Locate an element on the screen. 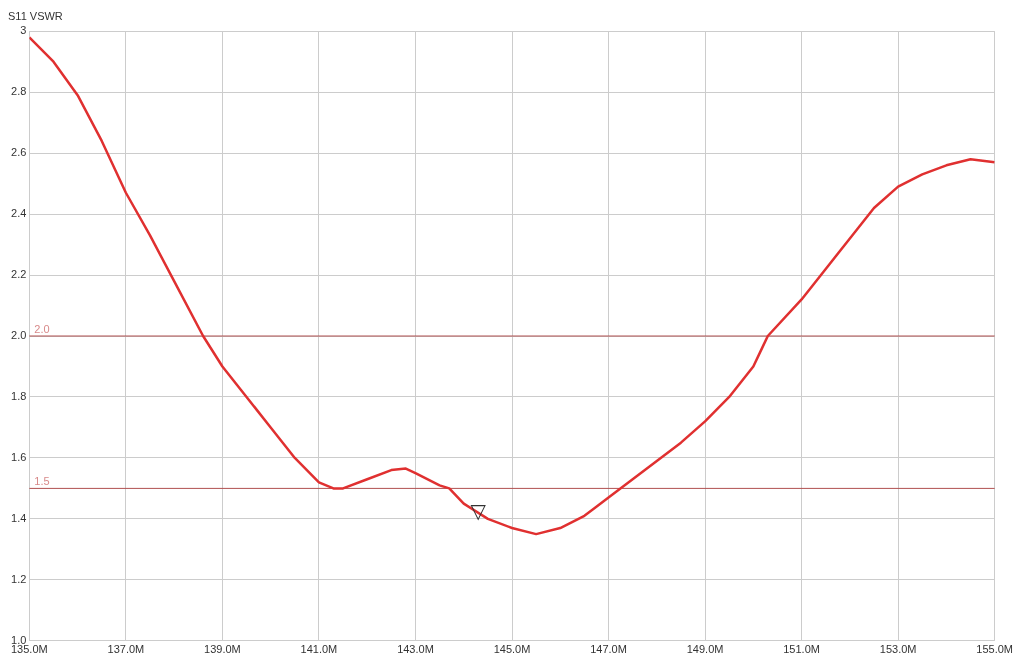 The height and width of the screenshot is (668, 1024). y-tick-label: 2.0 is located at coordinates (19, 335).